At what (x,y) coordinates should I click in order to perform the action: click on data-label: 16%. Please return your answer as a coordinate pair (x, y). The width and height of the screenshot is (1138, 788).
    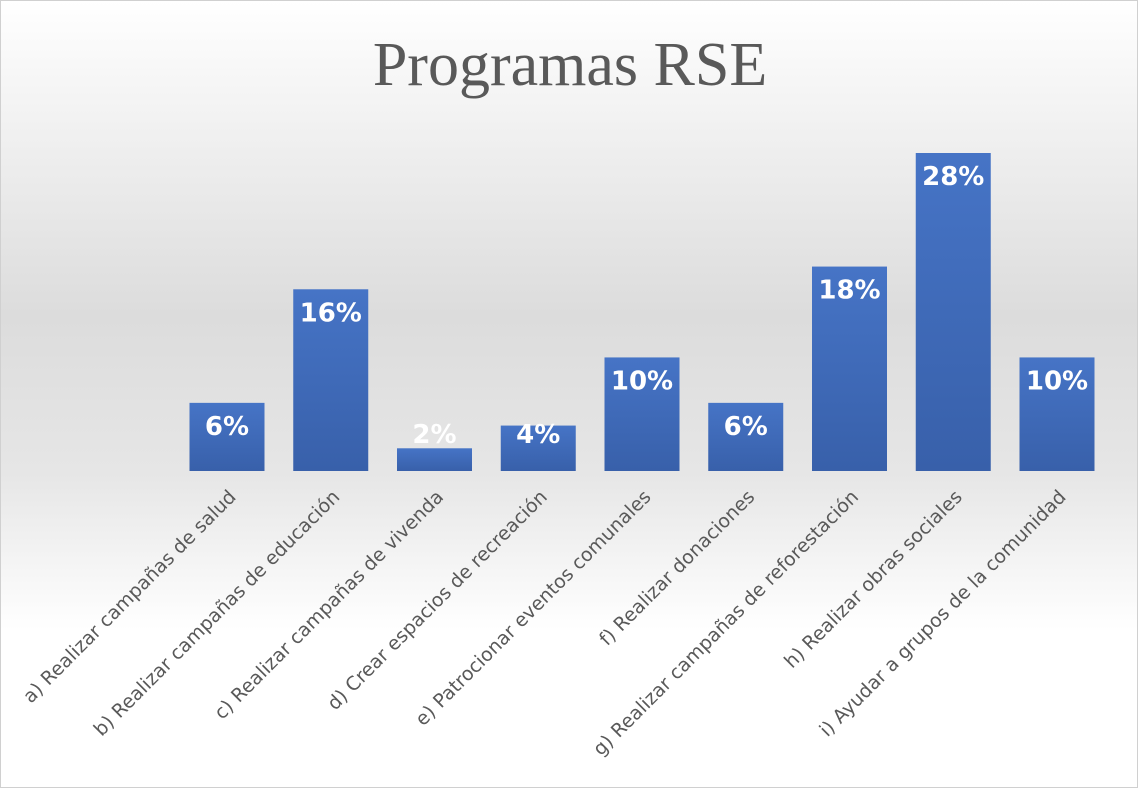
    Looking at the image, I should click on (331, 313).